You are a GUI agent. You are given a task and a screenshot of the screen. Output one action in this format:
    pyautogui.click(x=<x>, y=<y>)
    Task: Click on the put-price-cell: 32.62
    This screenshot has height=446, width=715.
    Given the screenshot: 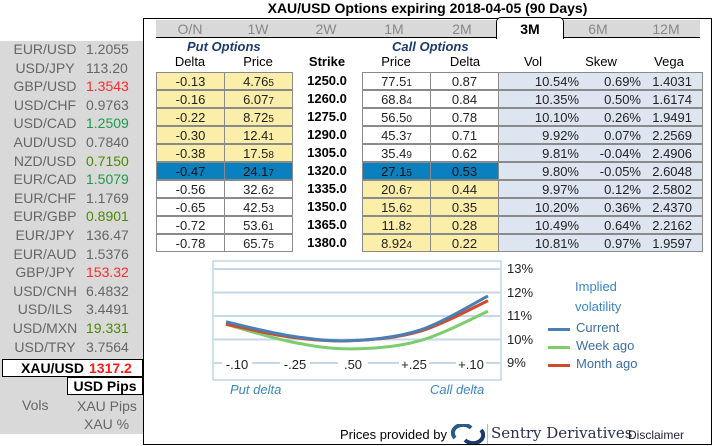 What is the action you would take?
    pyautogui.click(x=258, y=189)
    